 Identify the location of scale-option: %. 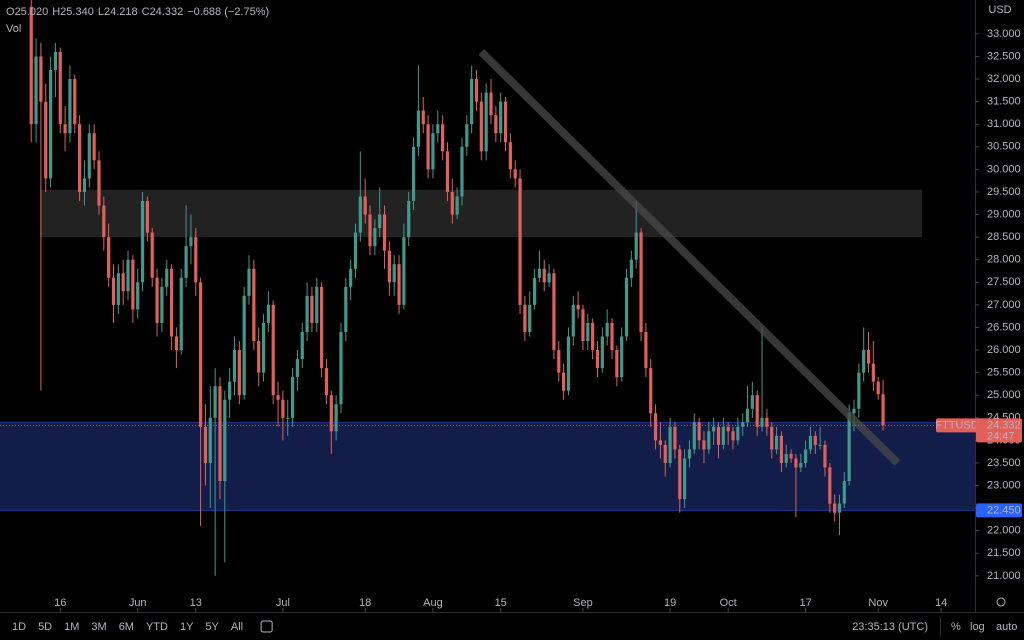
(956, 627).